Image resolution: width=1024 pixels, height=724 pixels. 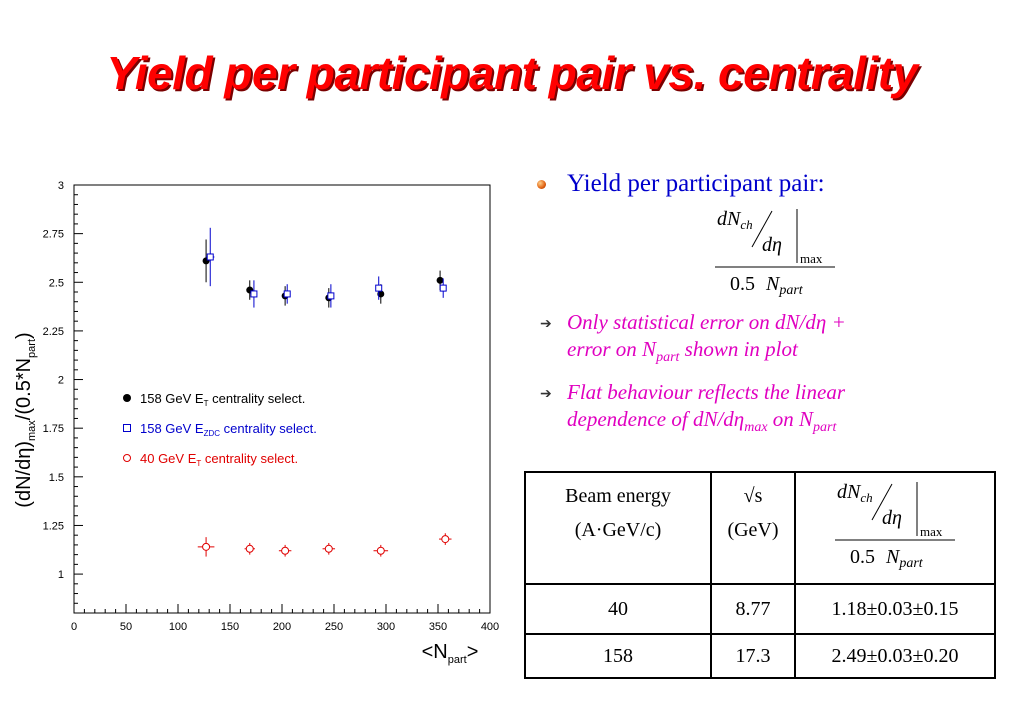 I want to click on x-tick-label: 100, so click(x=178, y=627).